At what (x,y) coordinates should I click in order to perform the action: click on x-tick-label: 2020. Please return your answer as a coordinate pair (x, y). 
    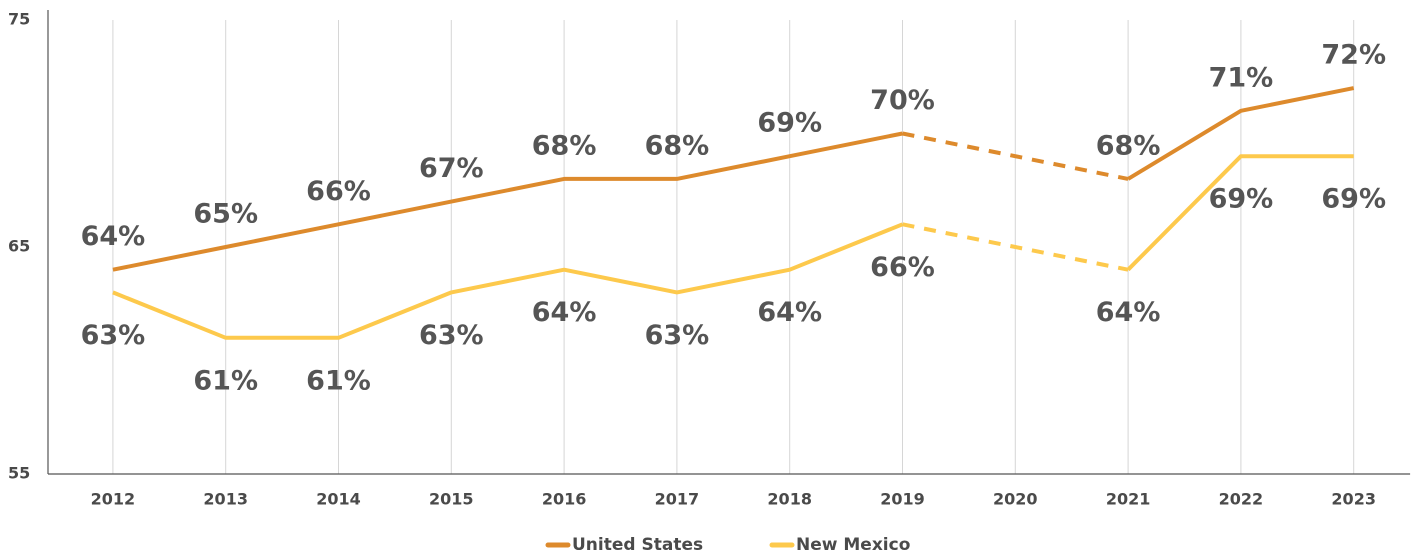
    Looking at the image, I should click on (1015, 499).